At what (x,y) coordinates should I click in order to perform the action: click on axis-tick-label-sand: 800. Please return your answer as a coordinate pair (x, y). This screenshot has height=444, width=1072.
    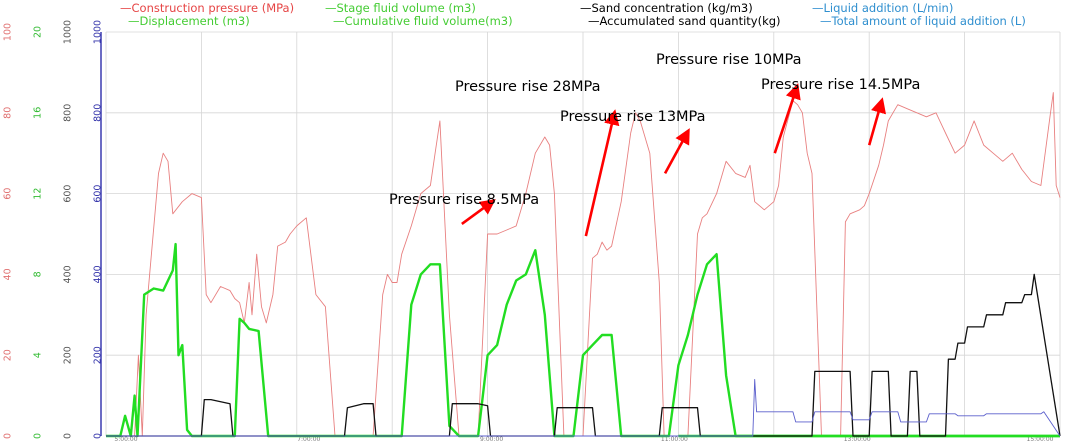
    Looking at the image, I should click on (68, 113).